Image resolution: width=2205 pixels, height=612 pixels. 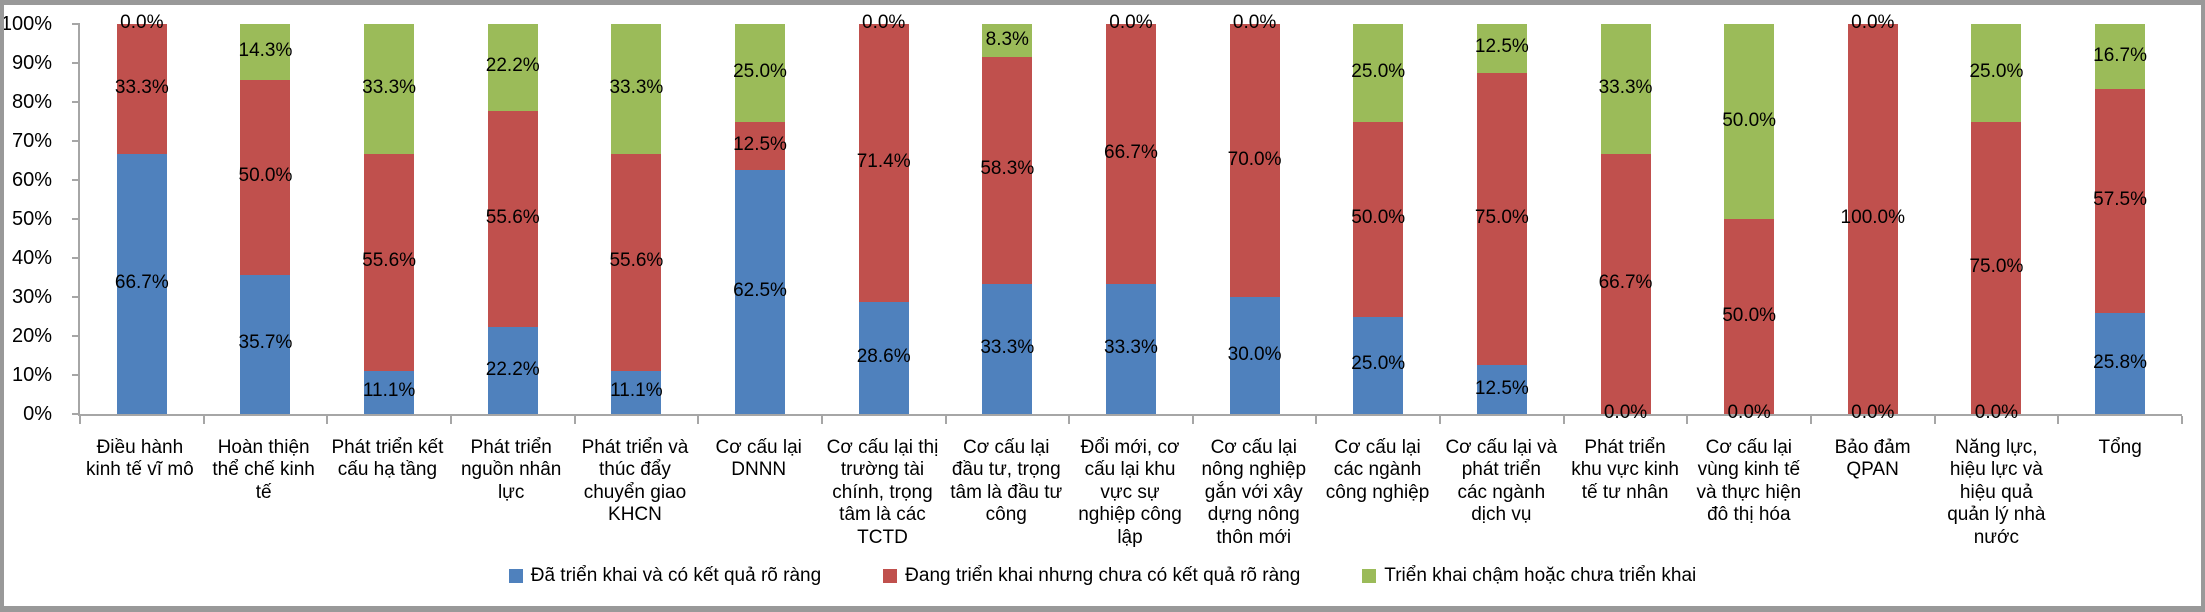 I want to click on data-label-completed: 25.8%, so click(x=2120, y=362).